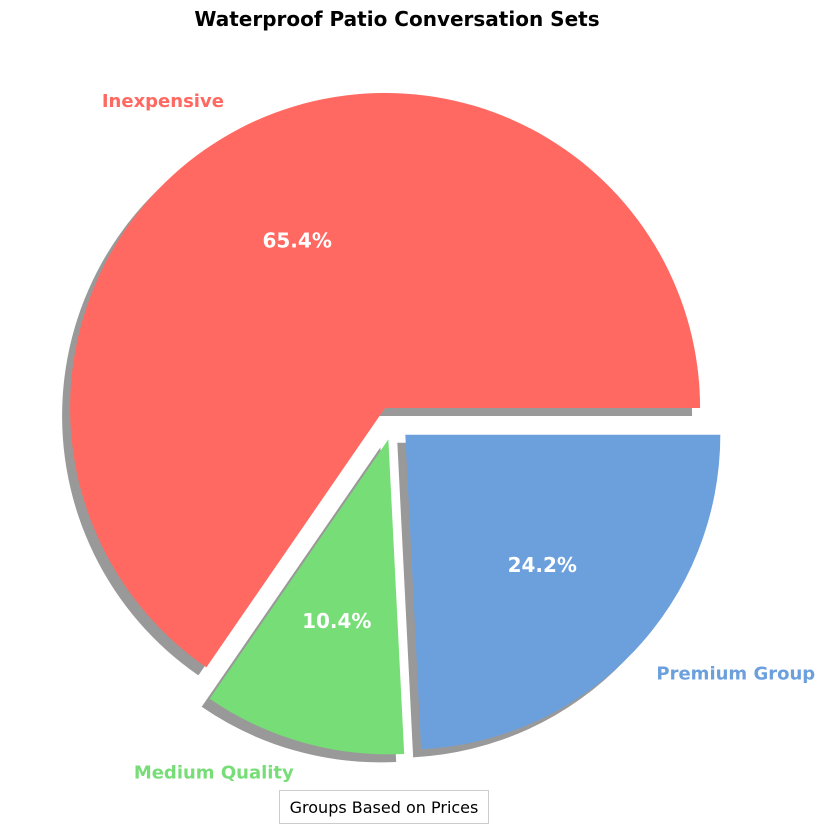 The width and height of the screenshot is (837, 827). What do you see at coordinates (735, 673) in the screenshot?
I see `slice-label-premium-group: Premium Group` at bounding box center [735, 673].